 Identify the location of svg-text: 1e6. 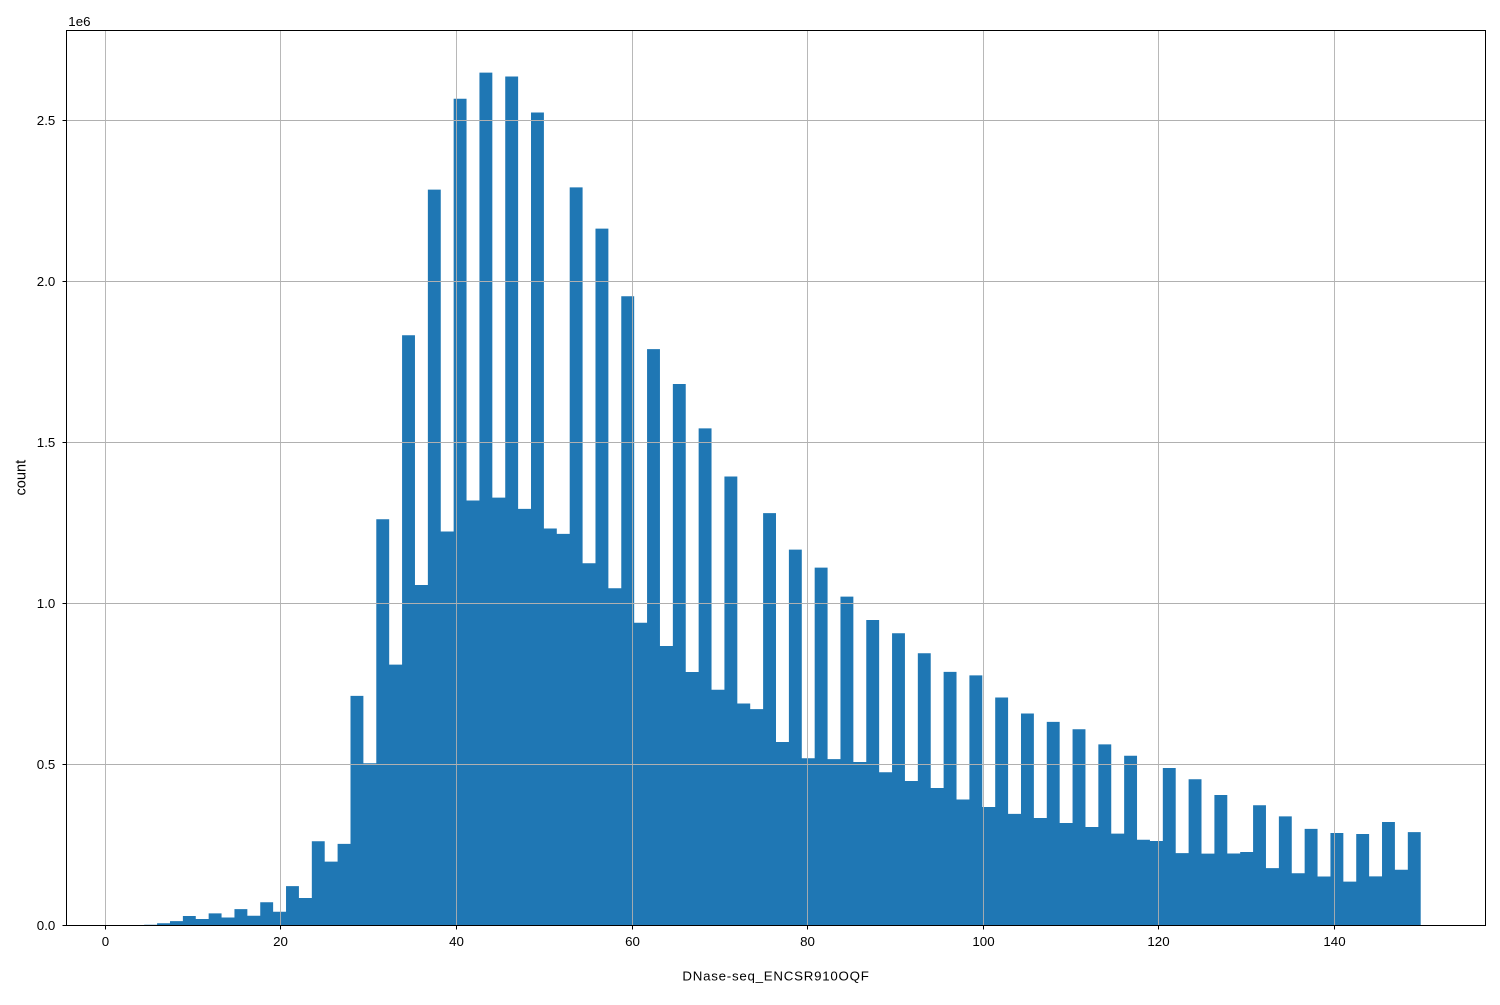
(79, 21).